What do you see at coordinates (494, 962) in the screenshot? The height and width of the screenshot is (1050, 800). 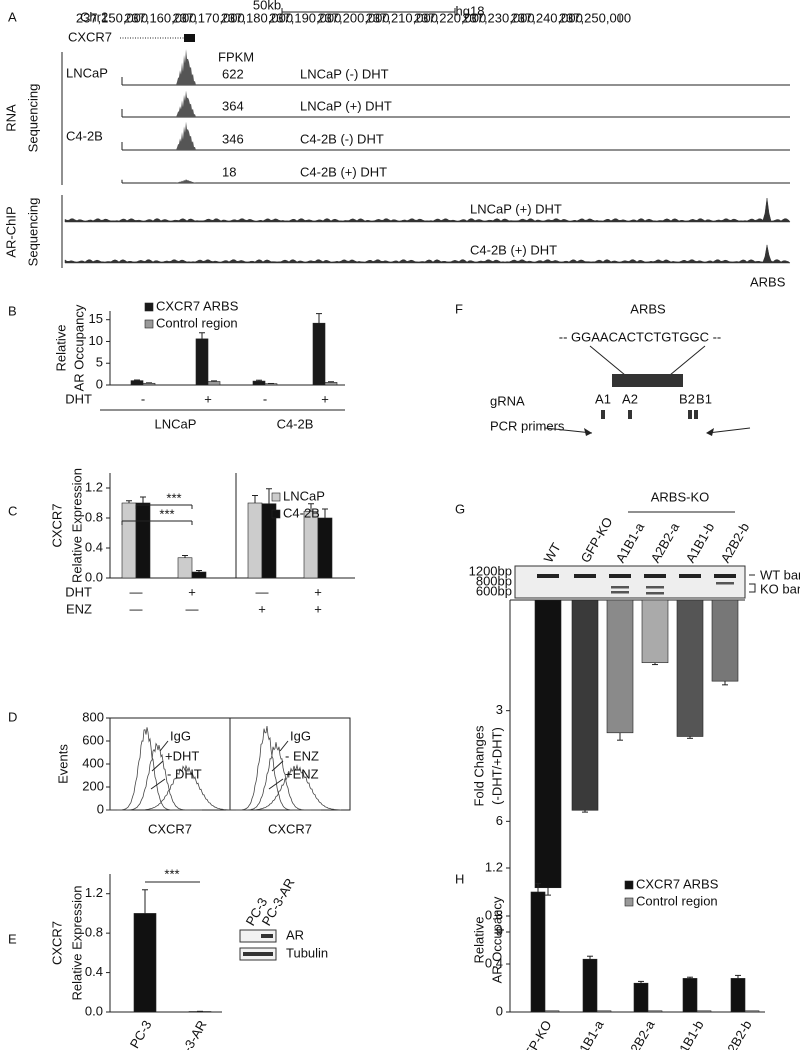 I see `y-tick-label: 0.4` at bounding box center [494, 962].